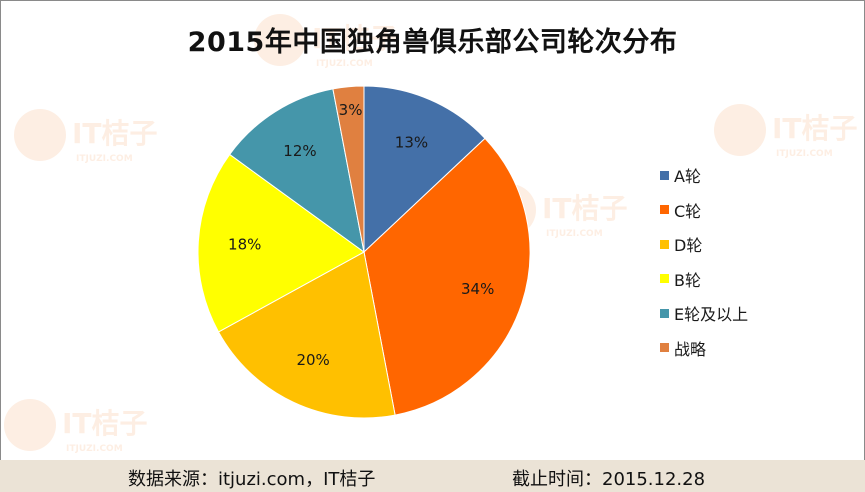 This screenshot has height=492, width=865. Describe the element at coordinates (704, 175) in the screenshot. I see `legend-item-a: A轮` at that location.